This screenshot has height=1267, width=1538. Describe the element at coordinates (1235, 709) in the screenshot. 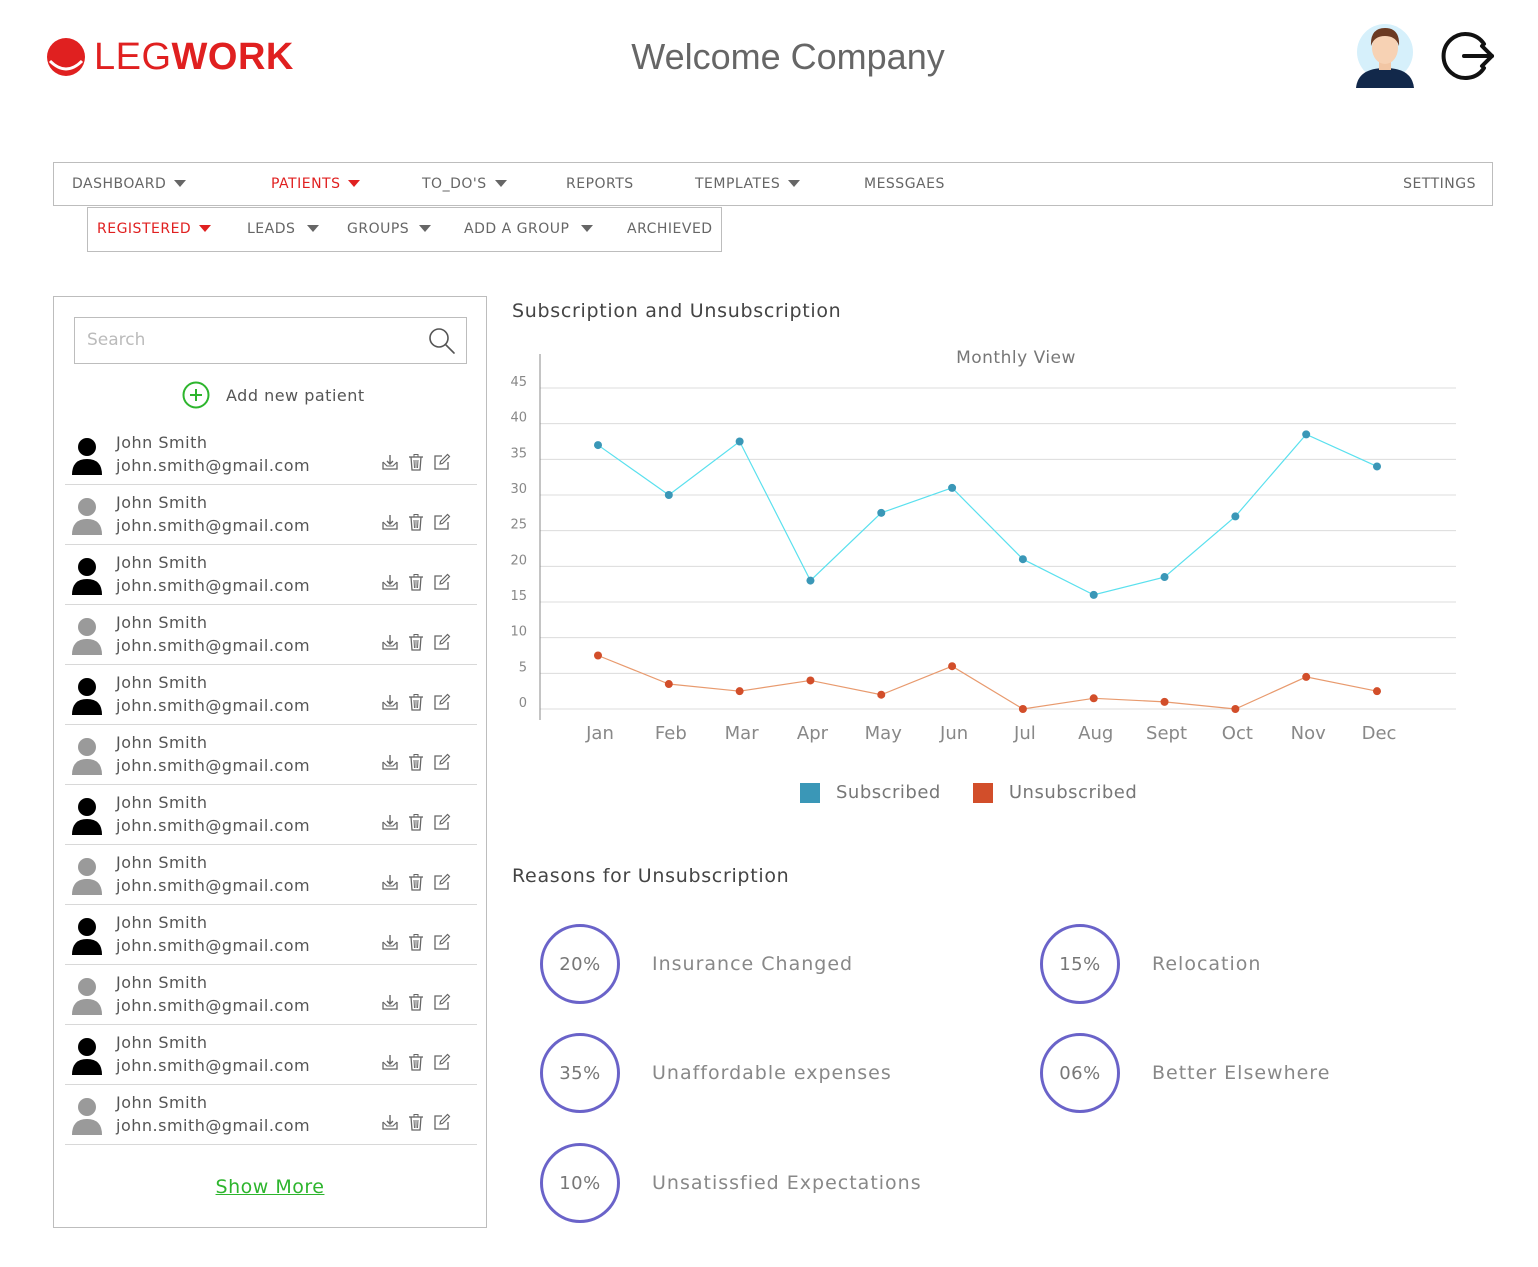

I see `data-point-unsubscribed` at that location.